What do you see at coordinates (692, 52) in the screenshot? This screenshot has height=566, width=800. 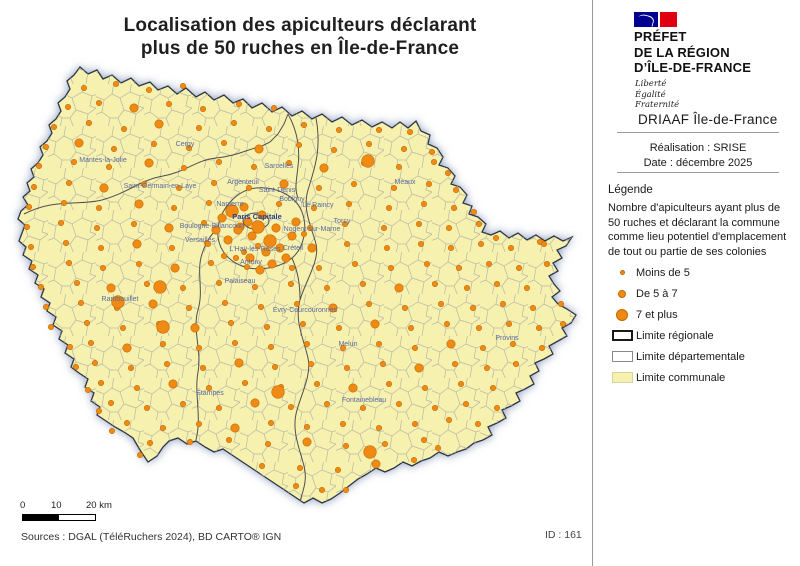 I see `prefet-block: PRÉFET DE LA RÉGION D’ÎLE-DE-FRANCE` at bounding box center [692, 52].